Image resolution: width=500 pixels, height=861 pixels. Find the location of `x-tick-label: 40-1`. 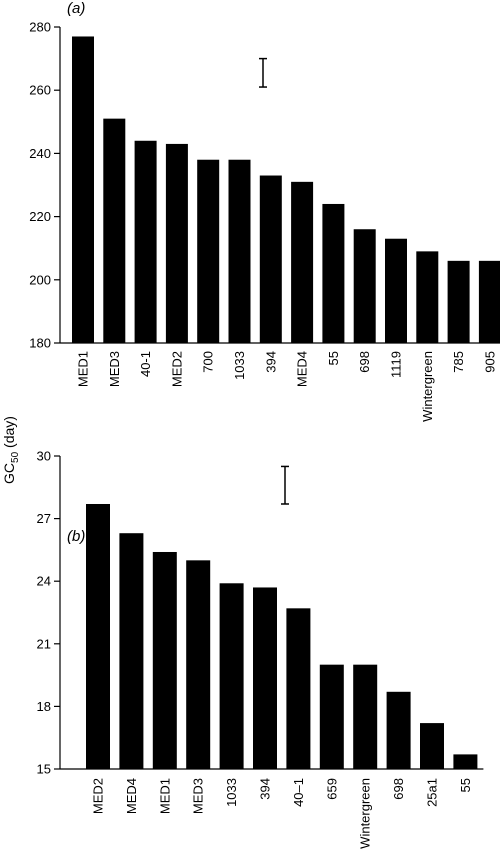

x-tick-label: 40-1 is located at coordinates (145, 364).